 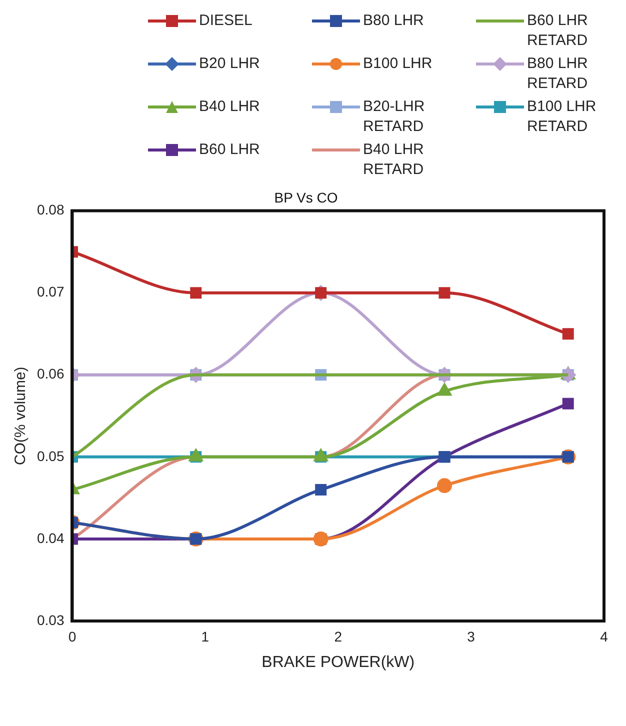 What do you see at coordinates (21, 416) in the screenshot?
I see `y-axis-title: CO(% volume)` at bounding box center [21, 416].